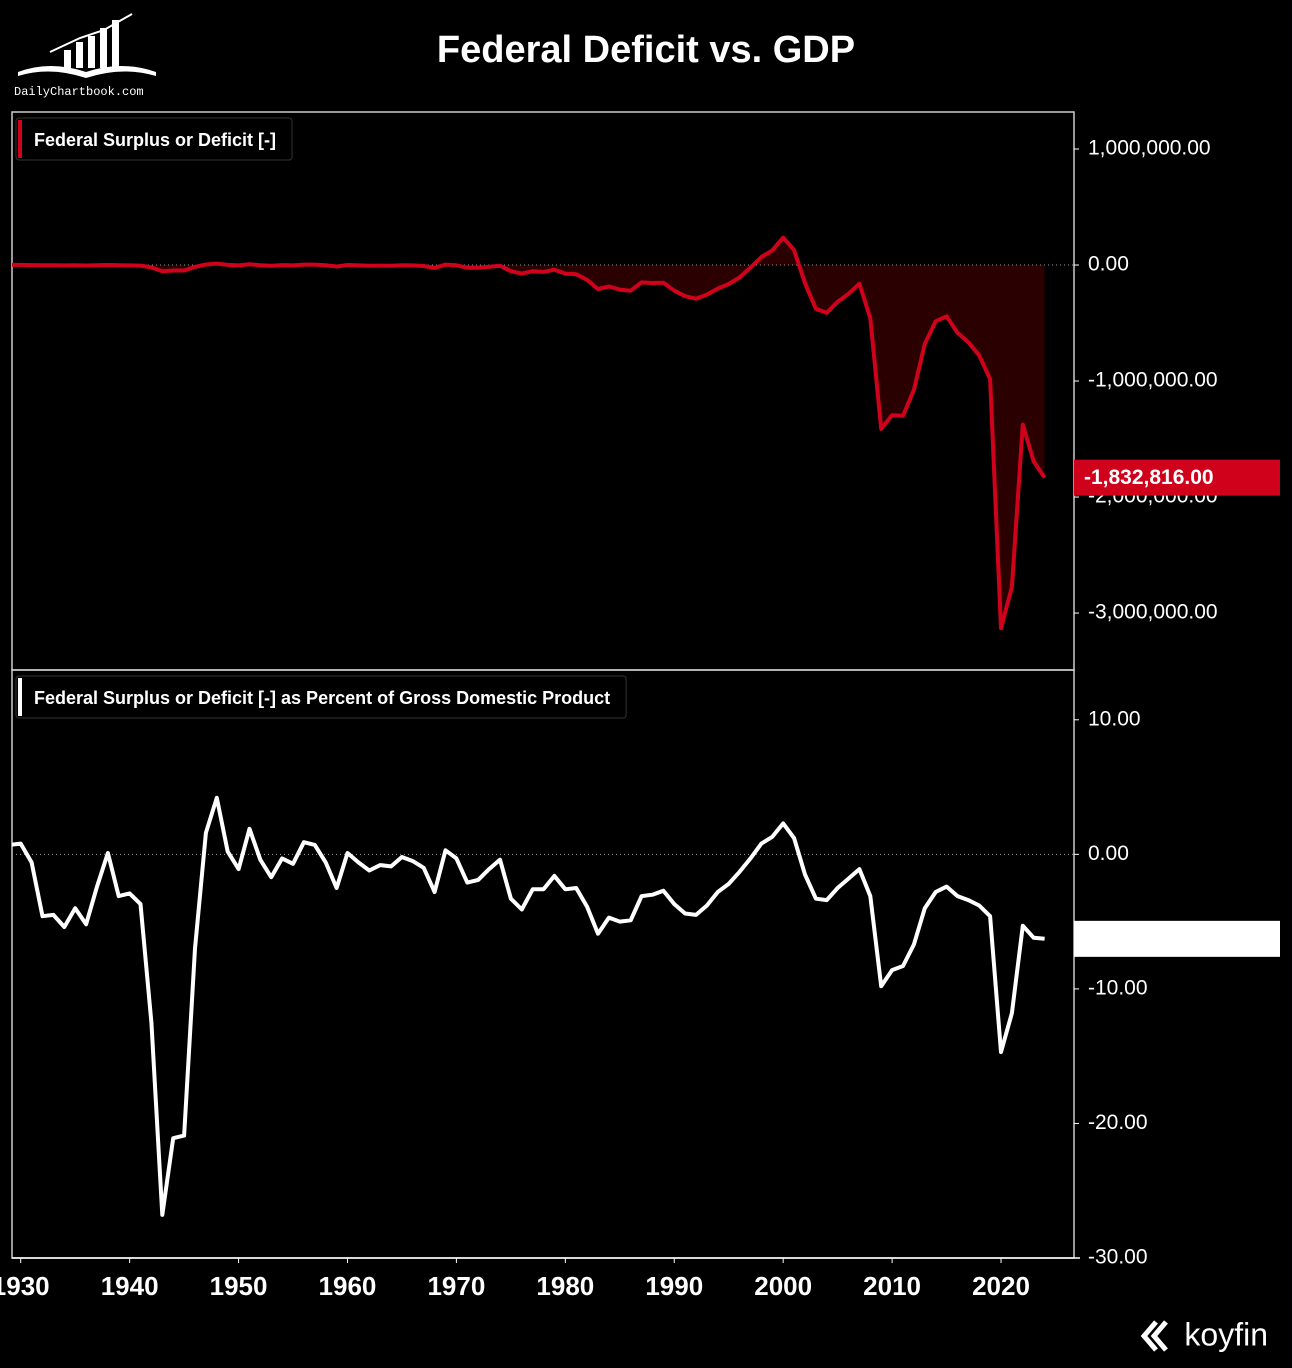 Image resolution: width=1292 pixels, height=1368 pixels. Describe the element at coordinates (646, 50) in the screenshot. I see `chart-title: Federal Deficit vs. GDP` at that location.